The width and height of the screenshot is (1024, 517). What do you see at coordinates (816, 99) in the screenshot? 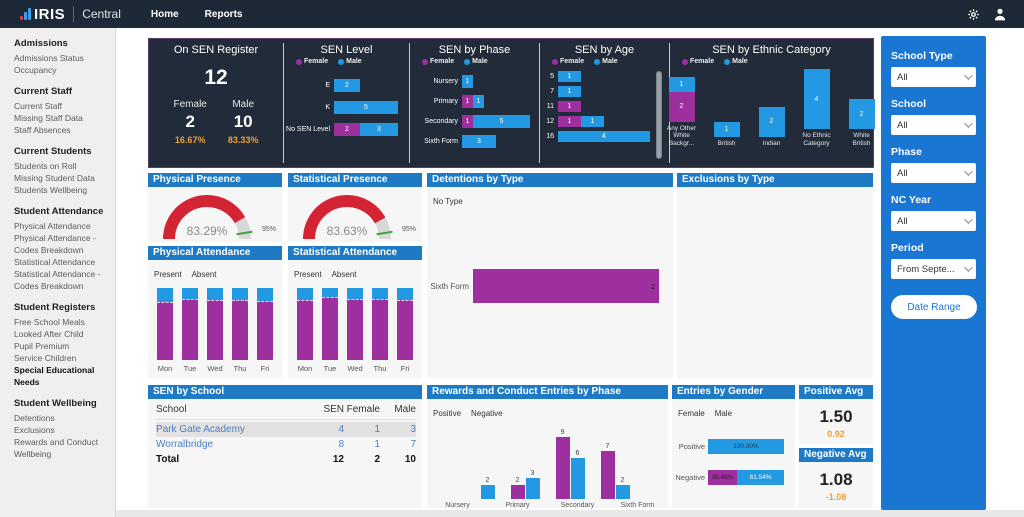
I see `column-segment-male: 4` at bounding box center [816, 99].